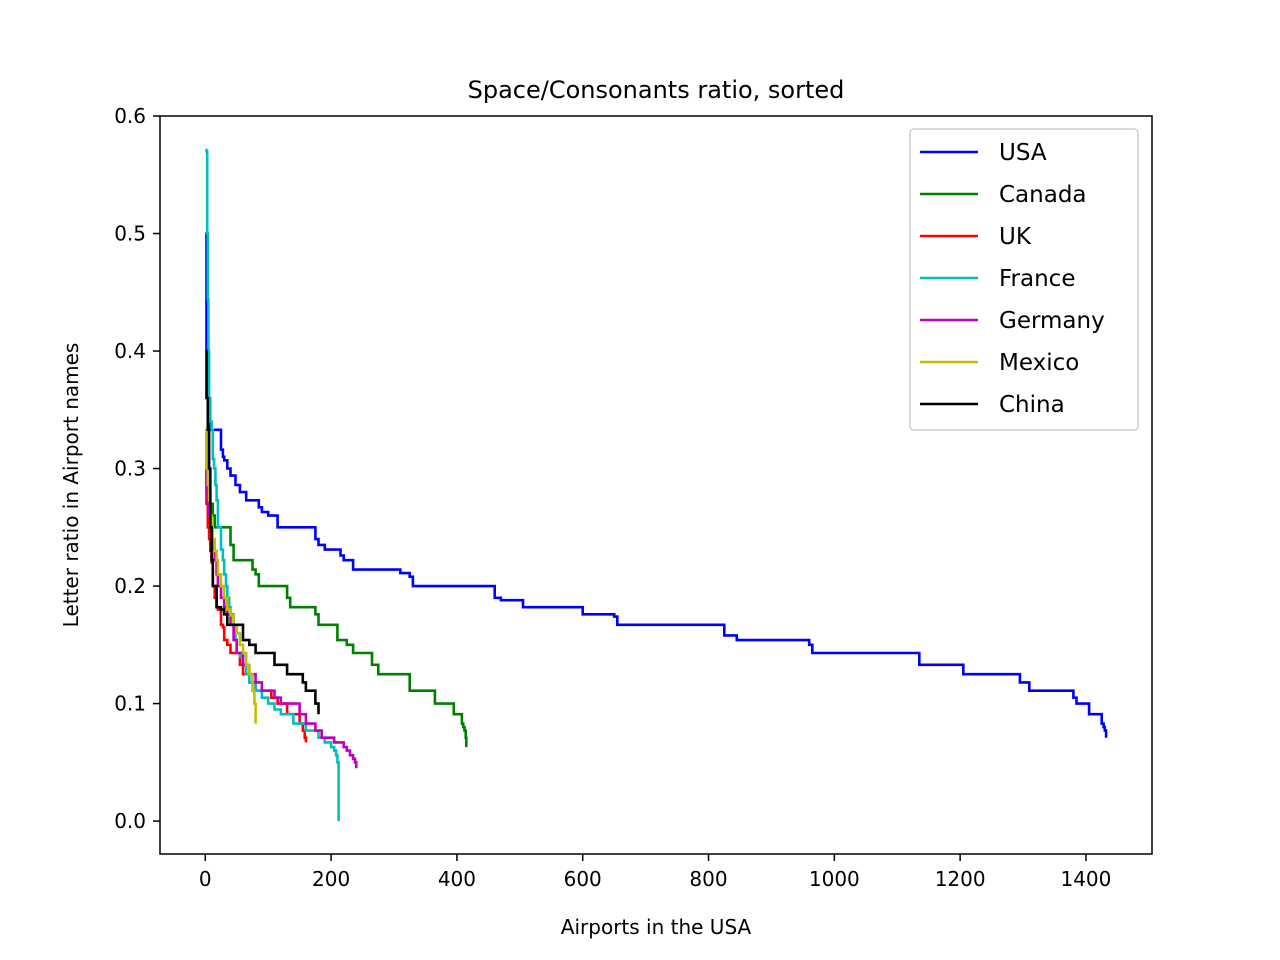 This screenshot has height=960, width=1280. I want to click on legend: USA Canada UK France Germany Mexico China, so click(1024, 279).